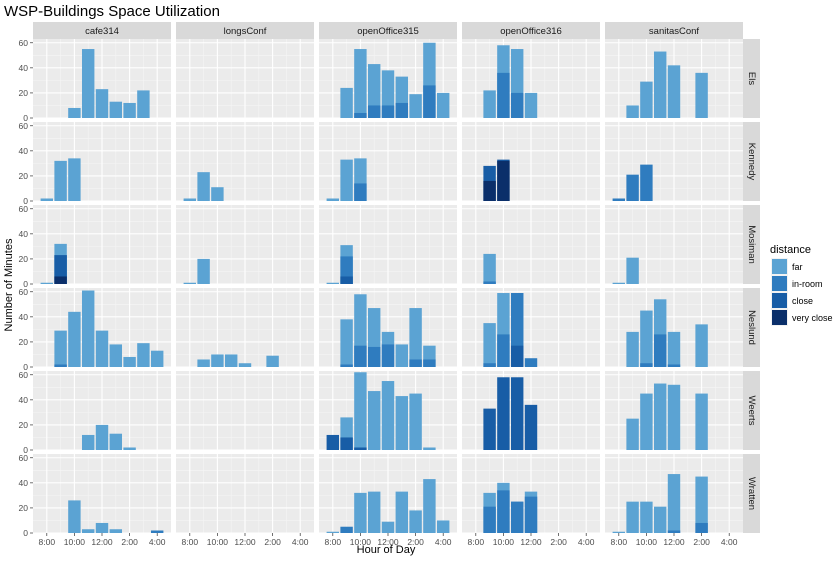 The image size is (837, 565). I want to click on bars-Kennedy-longsConf, so click(203, 186).